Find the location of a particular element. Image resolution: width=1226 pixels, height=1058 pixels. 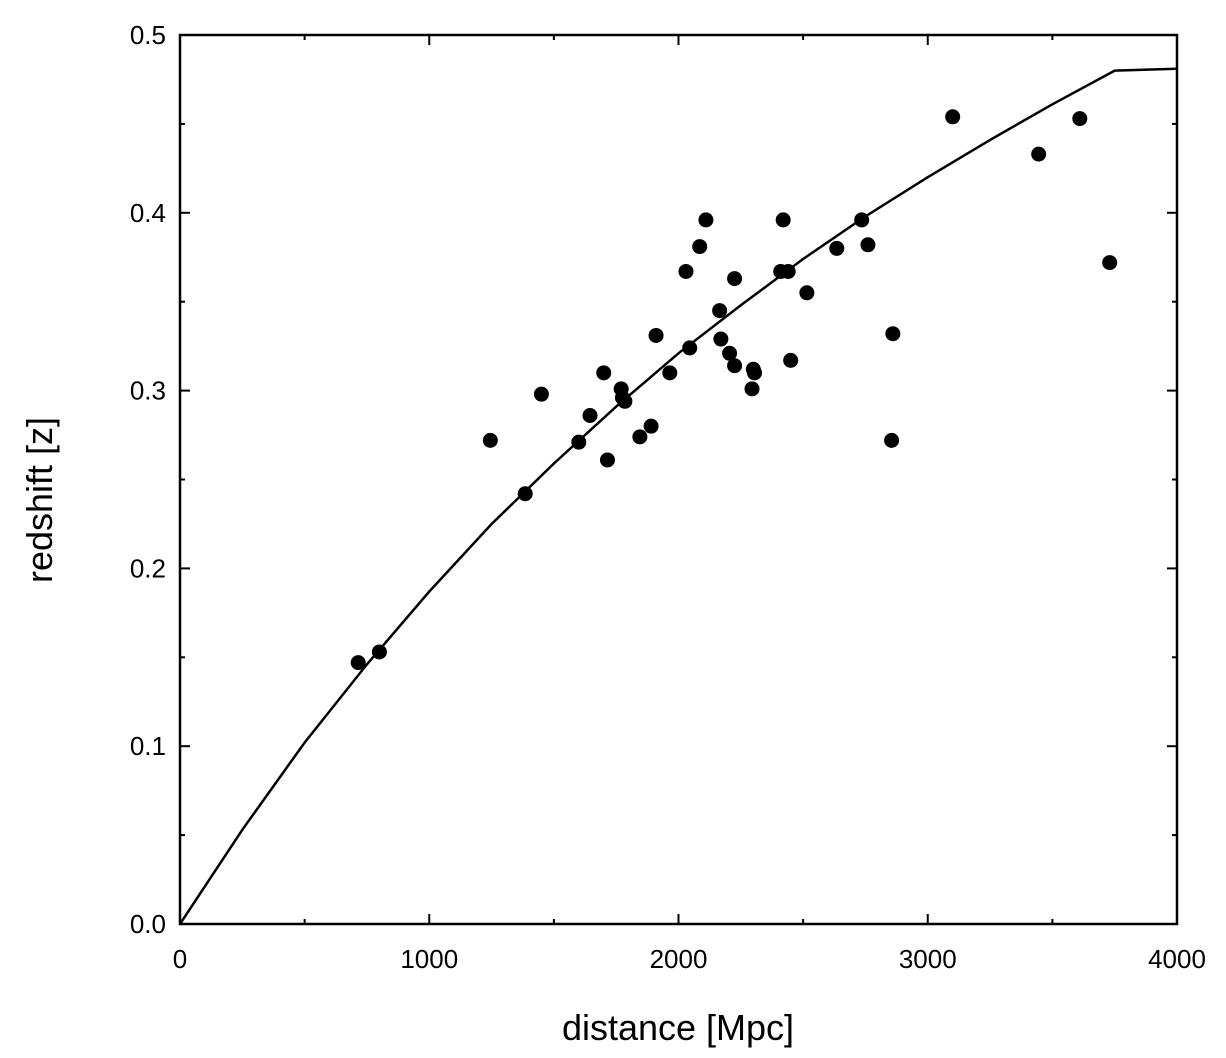

y-tick-label: 0.1 is located at coordinates (148, 746).